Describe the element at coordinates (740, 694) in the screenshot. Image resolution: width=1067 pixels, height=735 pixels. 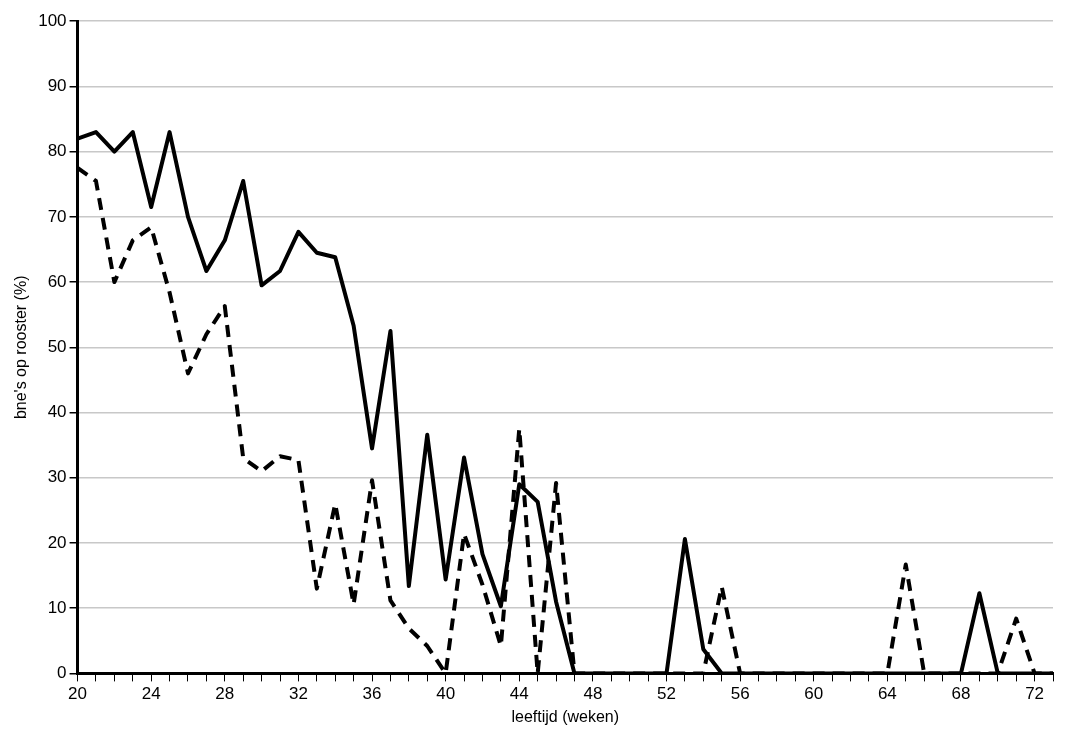
I see `x-tick-label: 56` at that location.